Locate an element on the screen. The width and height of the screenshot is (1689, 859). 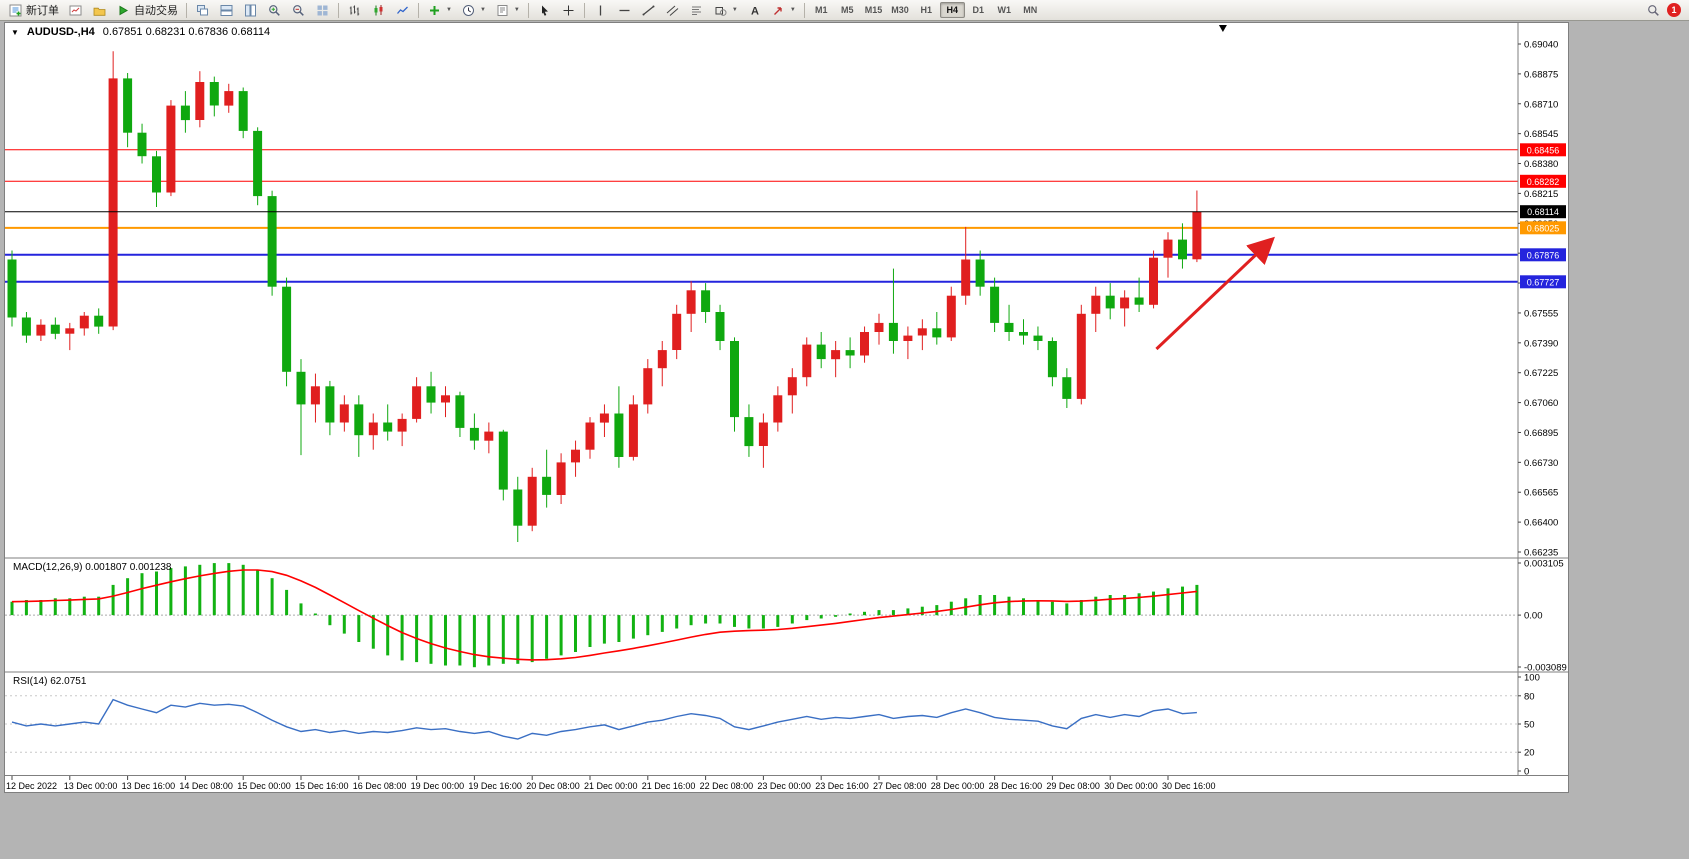
svg-text: 12 Dec 2022 is located at coordinates (31, 786).